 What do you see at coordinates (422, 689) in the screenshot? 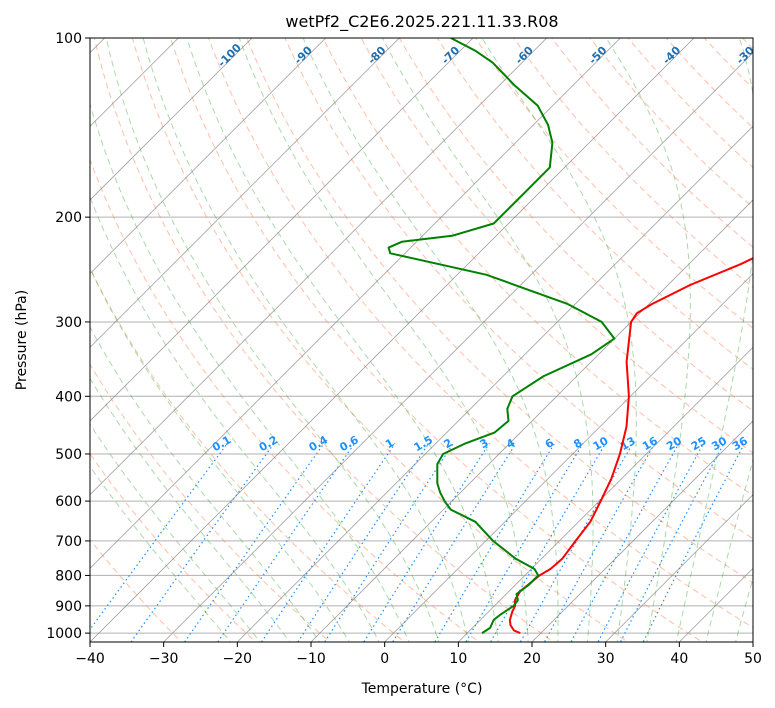
I see `x-axis-label: Temperature (°C)` at bounding box center [422, 689].